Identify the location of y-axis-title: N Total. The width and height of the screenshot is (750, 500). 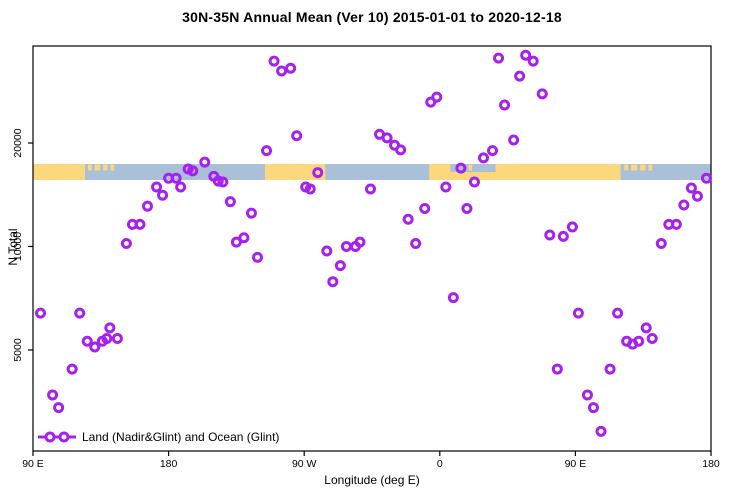
(13, 247).